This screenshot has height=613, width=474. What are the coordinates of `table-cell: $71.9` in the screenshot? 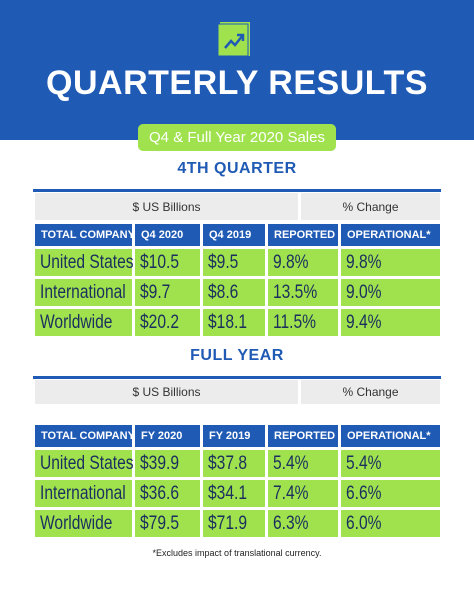 It's located at (234, 523).